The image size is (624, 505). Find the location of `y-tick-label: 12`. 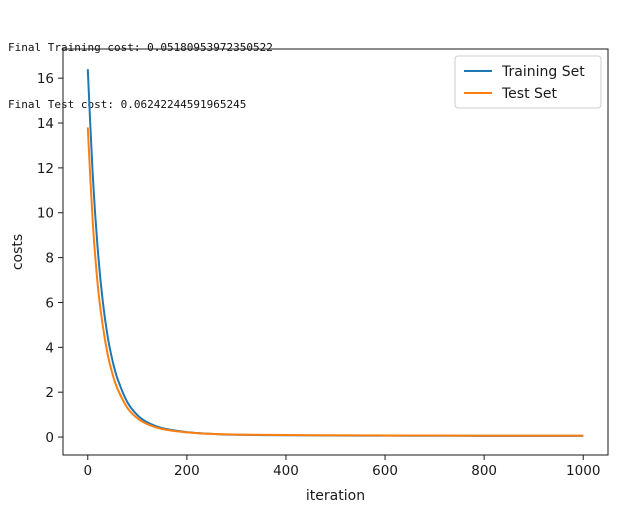

y-tick-label: 12 is located at coordinates (45, 169).